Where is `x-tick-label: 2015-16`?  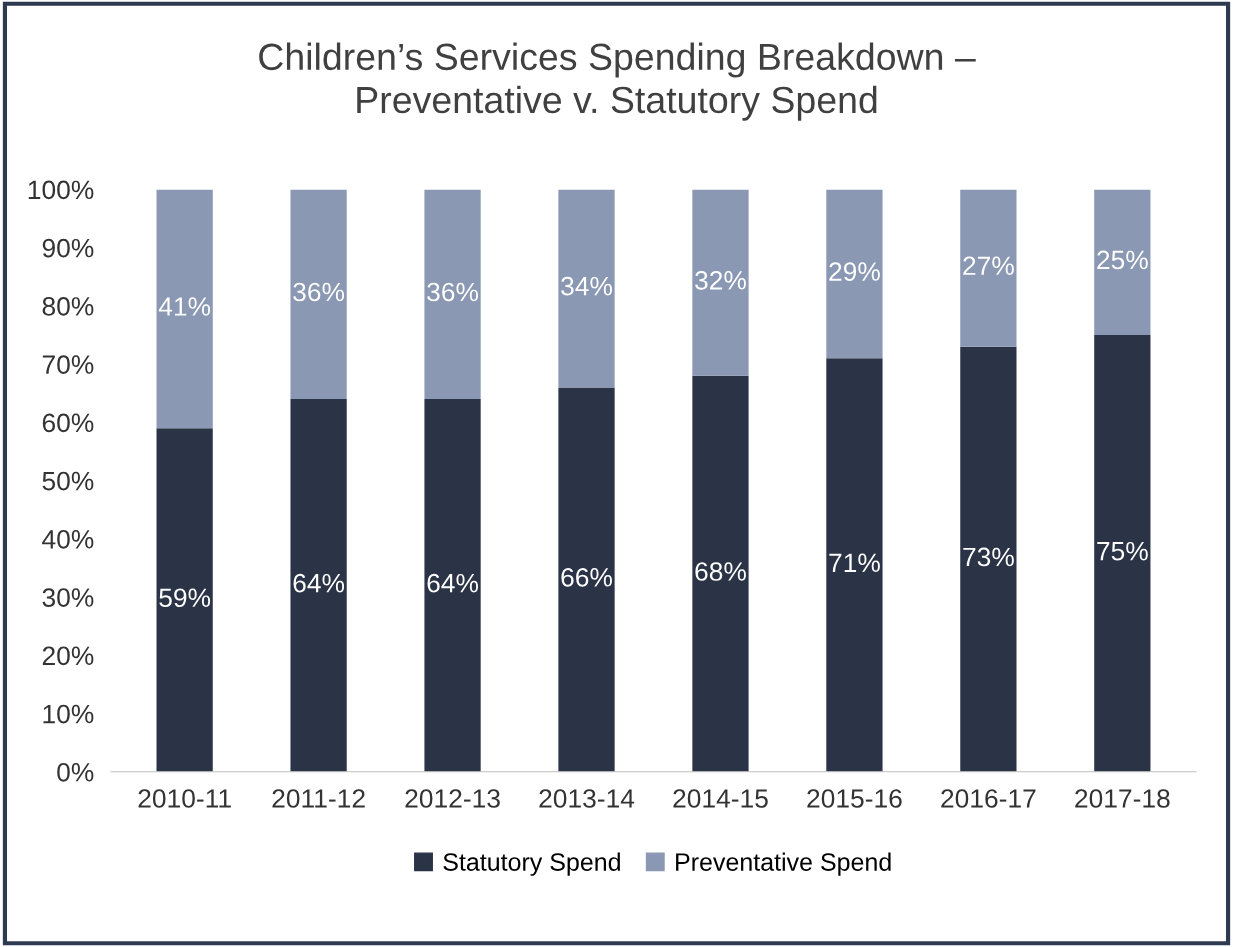
x-tick-label: 2015-16 is located at coordinates (854, 798).